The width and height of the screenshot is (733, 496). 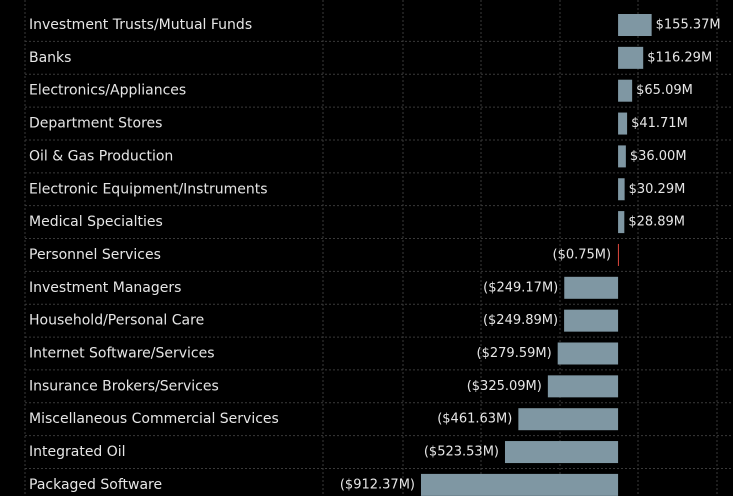 I want to click on value-label: $36.00M, so click(x=658, y=156).